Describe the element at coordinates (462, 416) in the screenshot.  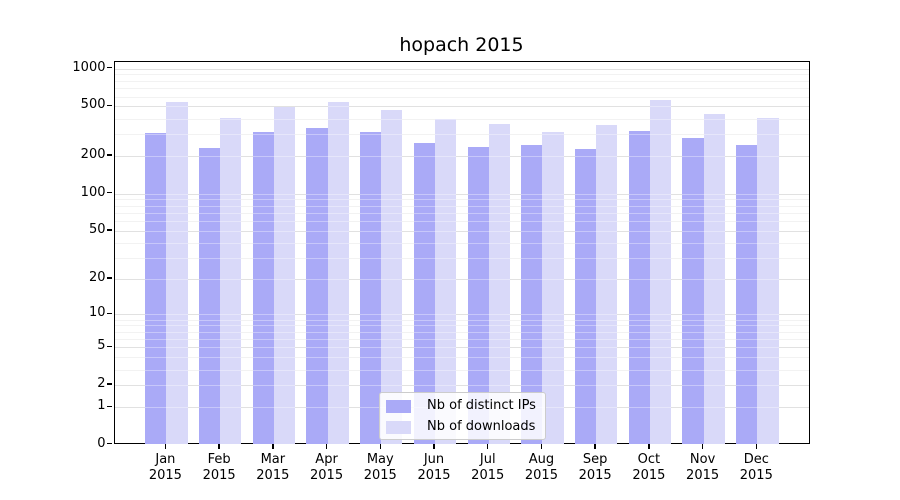
I see `legend: Nb of distinct IPs Nb of downloads` at that location.